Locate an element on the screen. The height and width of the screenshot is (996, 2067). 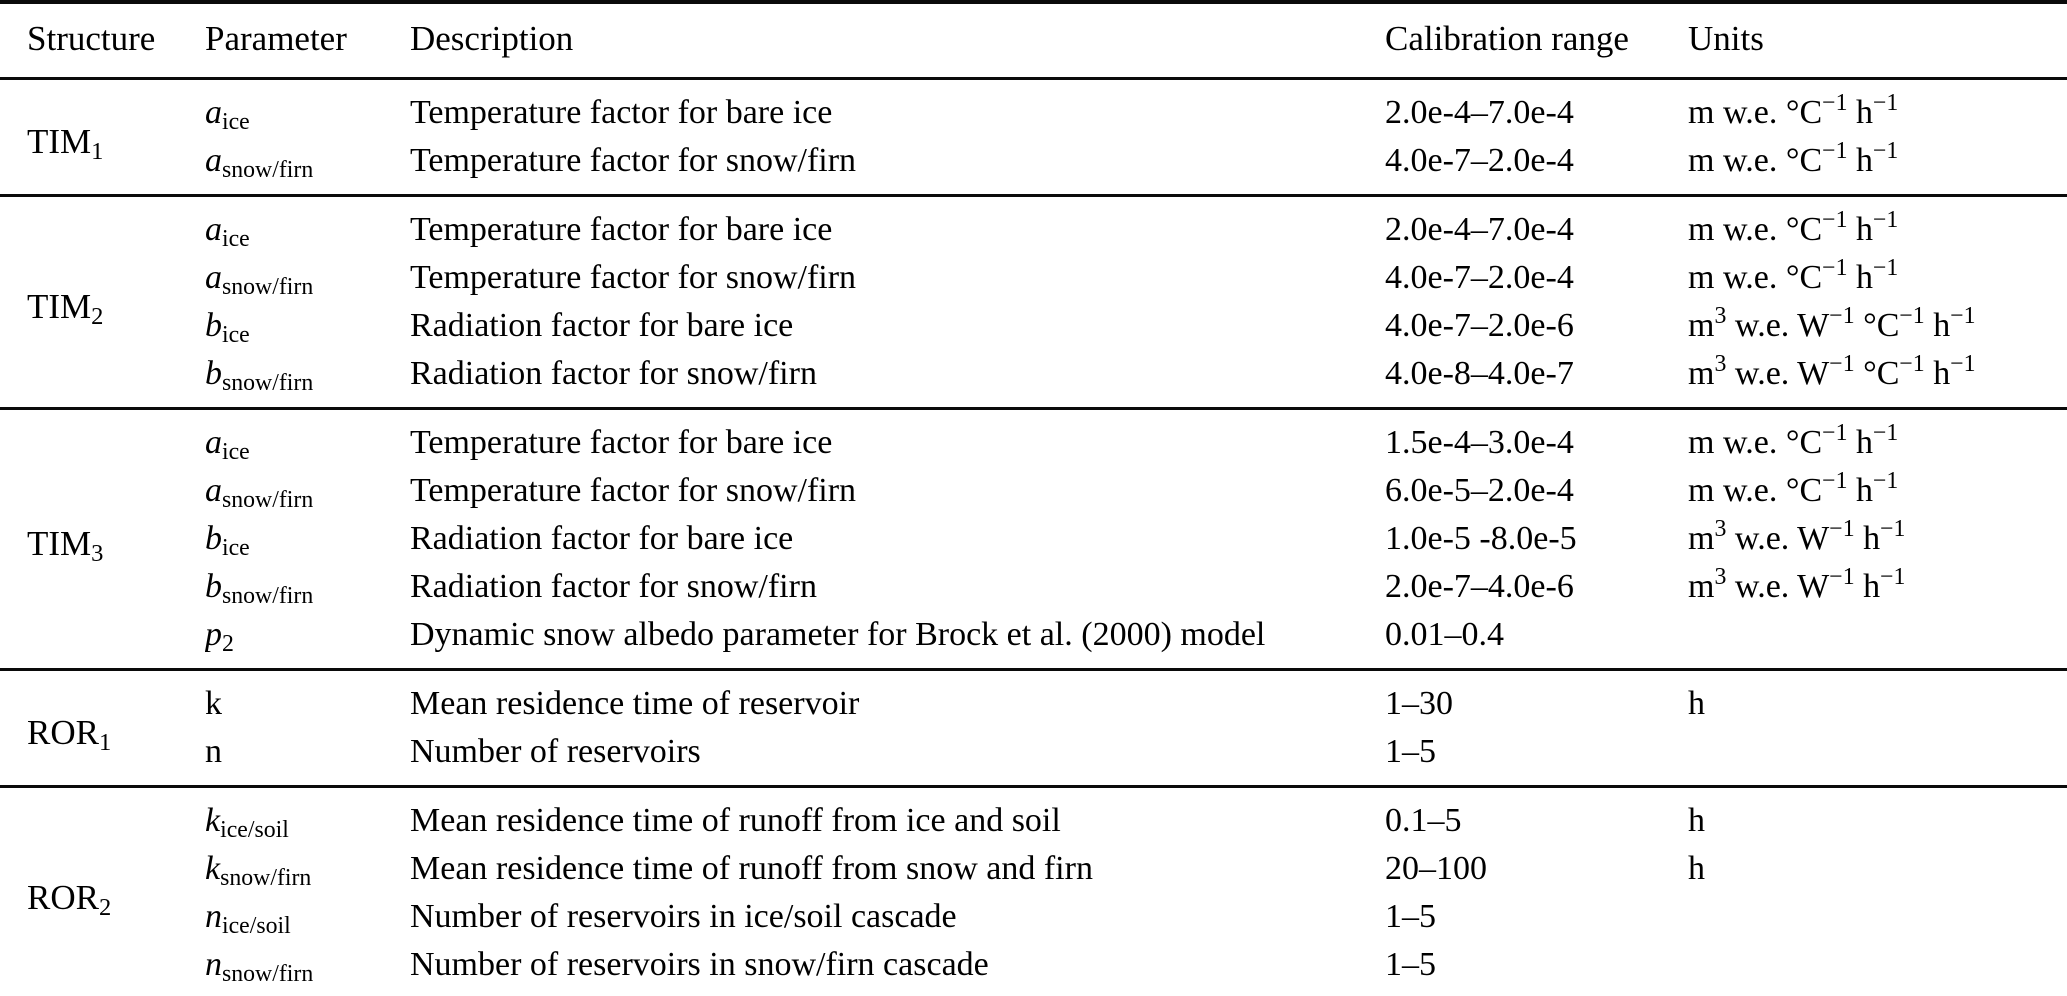
column-header-calibration-range: Calibration range is located at coordinates (1536, 41).